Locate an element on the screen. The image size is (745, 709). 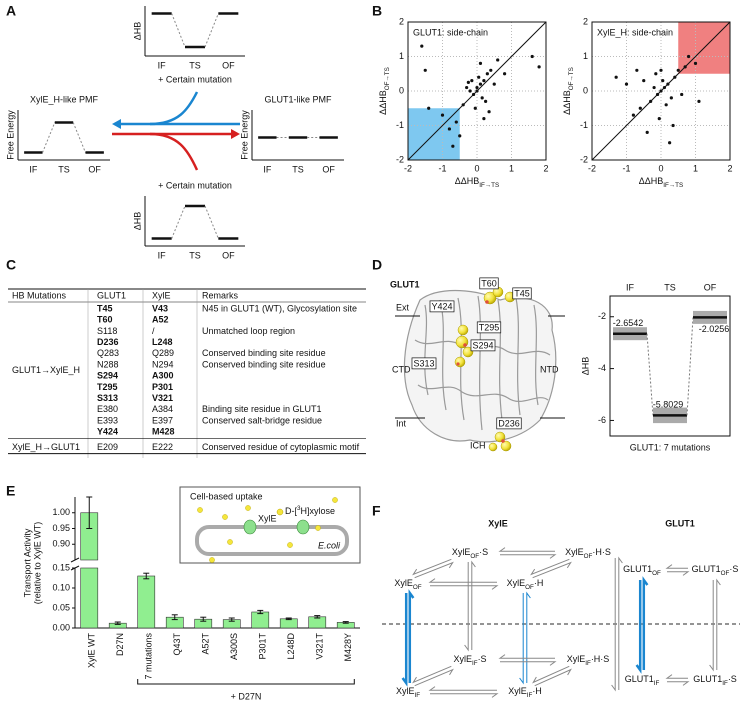
state-node: XylEIF is located at coordinates (408, 692).